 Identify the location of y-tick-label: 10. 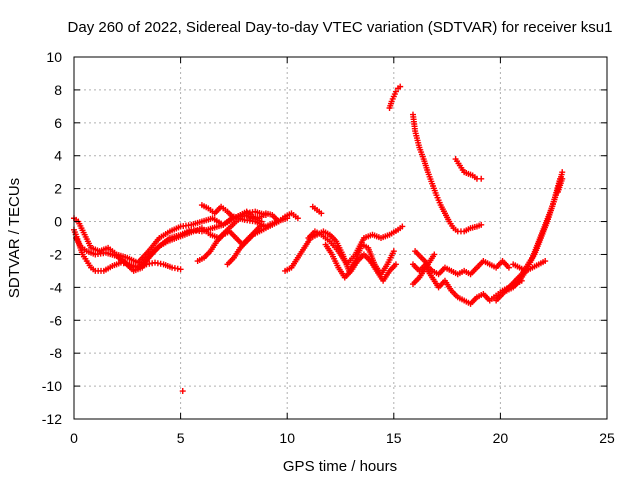
(54, 57).